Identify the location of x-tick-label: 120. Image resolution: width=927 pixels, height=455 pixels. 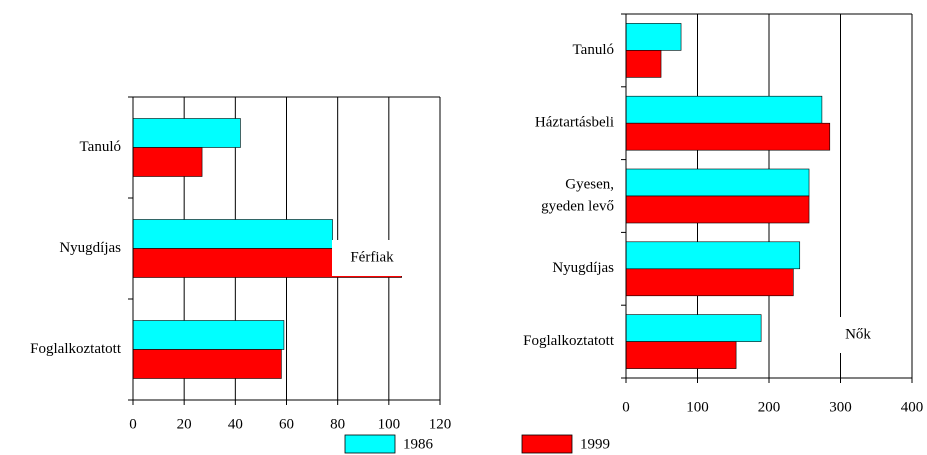
(440, 424).